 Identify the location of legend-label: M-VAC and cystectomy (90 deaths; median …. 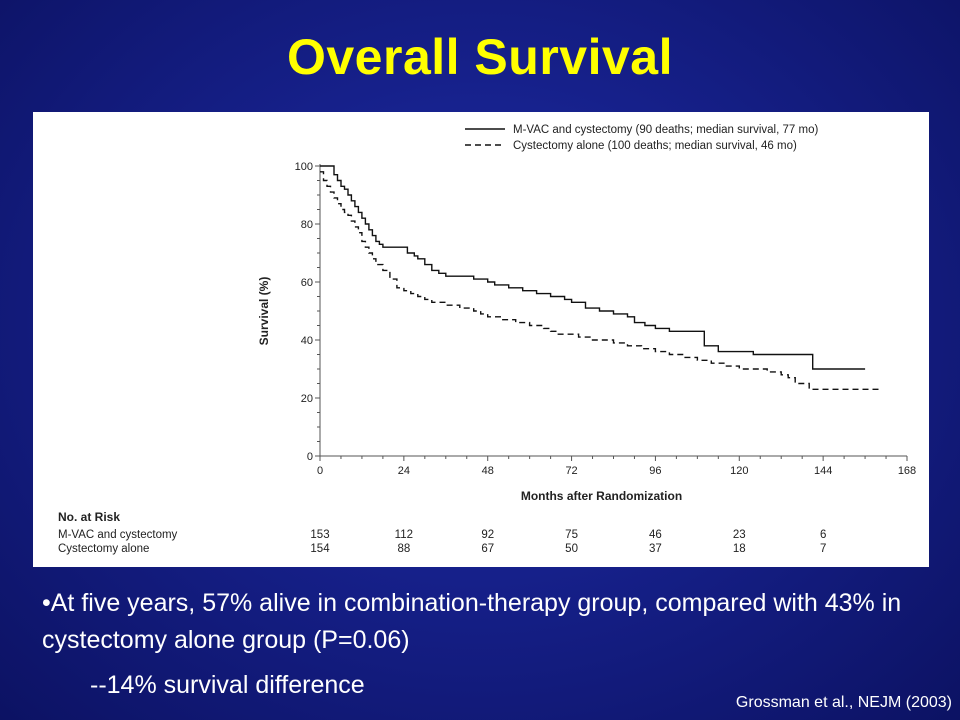
(665, 130).